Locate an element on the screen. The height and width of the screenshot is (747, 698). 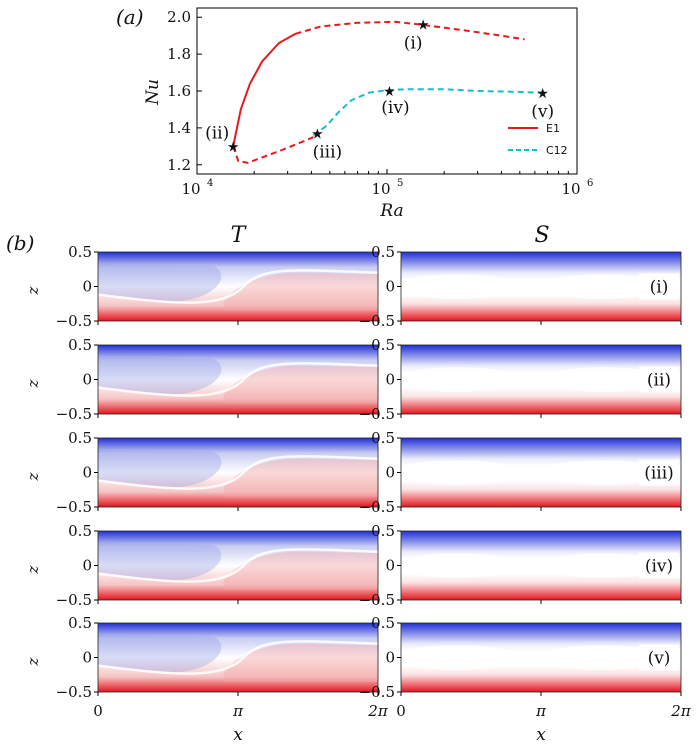
series-e1-unstable-line is located at coordinates (410, 30).